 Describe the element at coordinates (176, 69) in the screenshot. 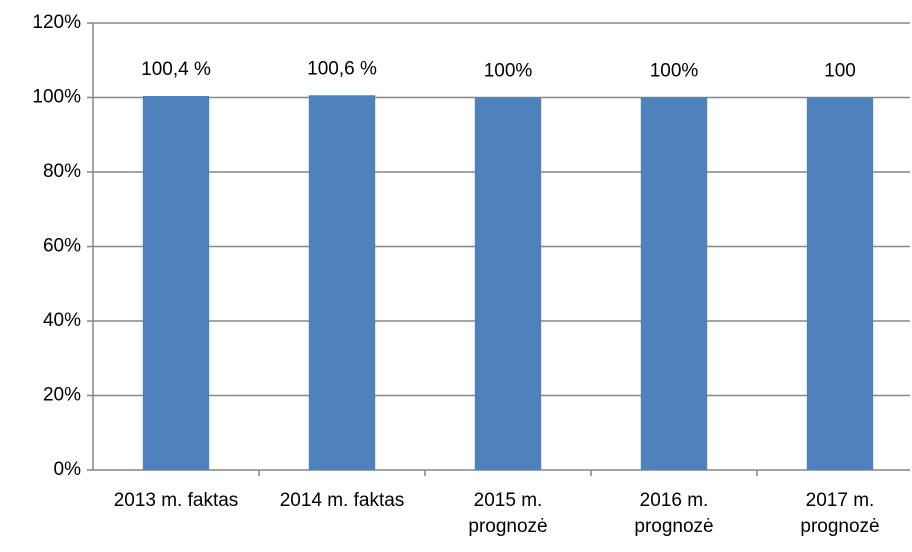

I see `data-label: 100,4 %` at that location.